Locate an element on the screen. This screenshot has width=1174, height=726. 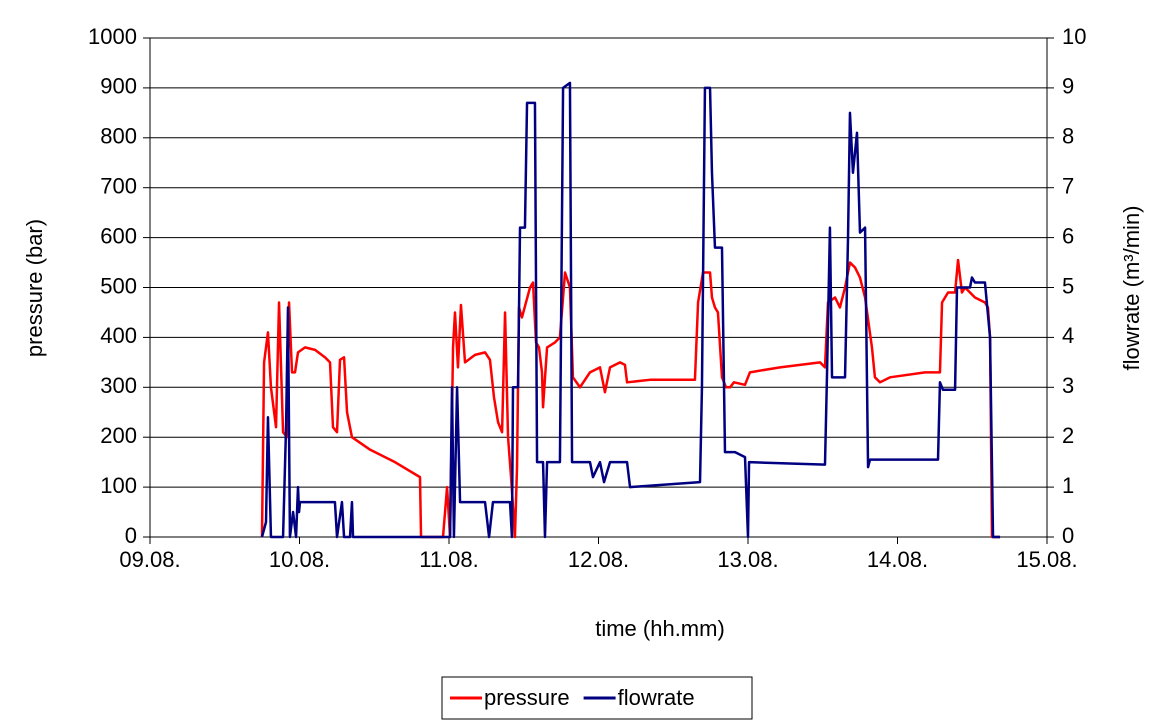
y-tick-label: 0 is located at coordinates (131, 535).